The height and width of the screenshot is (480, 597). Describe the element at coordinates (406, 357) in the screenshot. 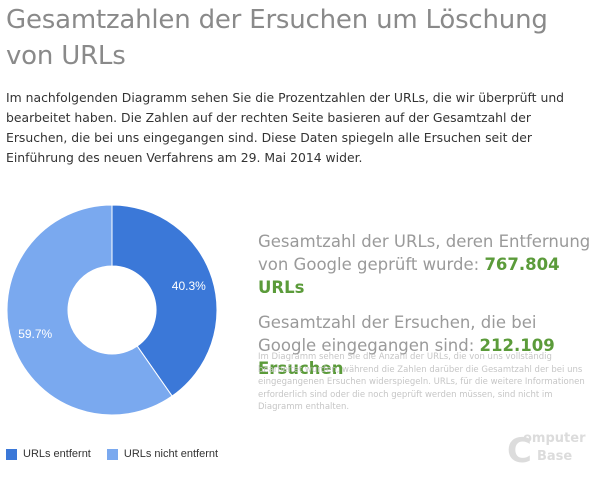

I see `requests-stat-value: 212.109 Ersuchen` at that location.